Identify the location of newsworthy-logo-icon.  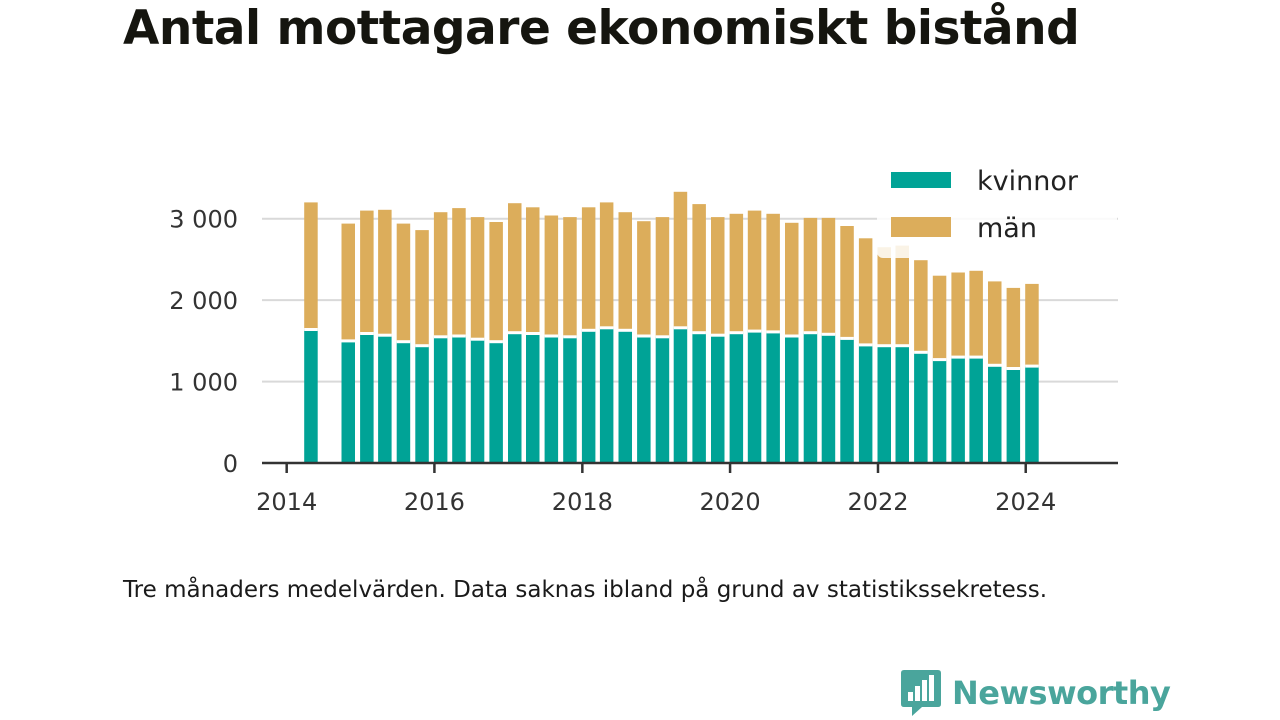
(921, 693).